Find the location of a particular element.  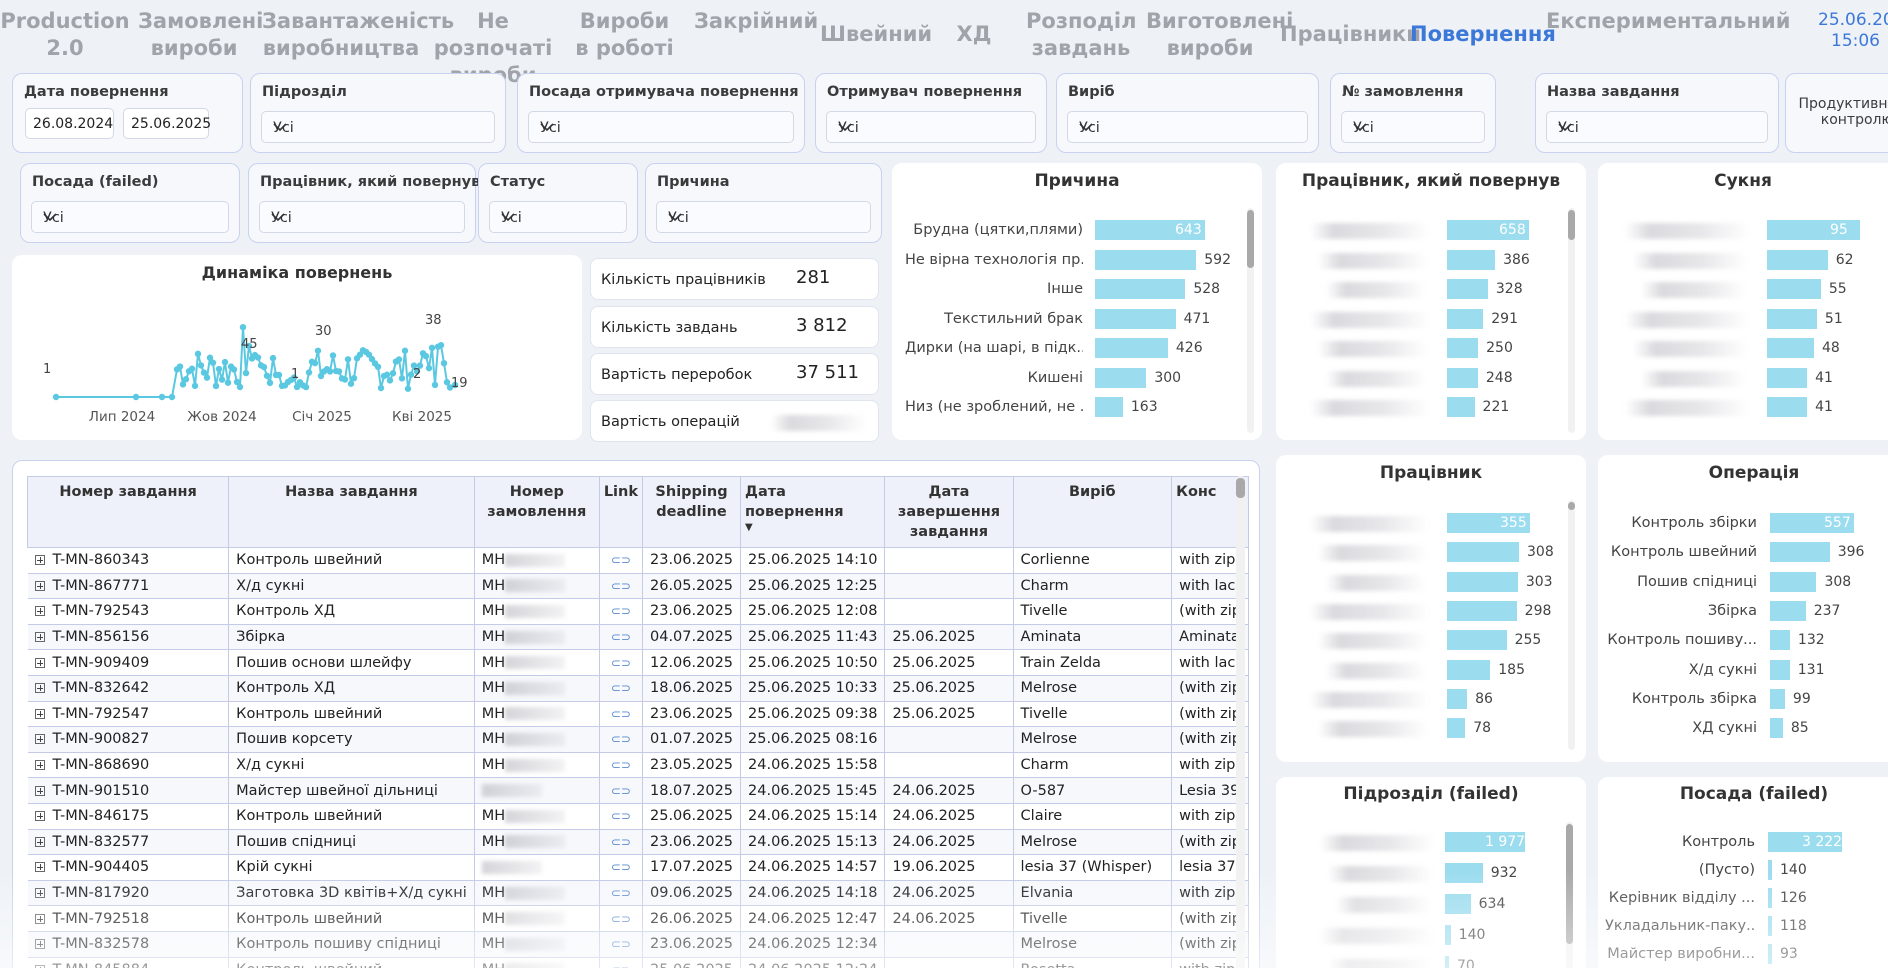

nav-tab-6: Швейний is located at coordinates (876, 34).